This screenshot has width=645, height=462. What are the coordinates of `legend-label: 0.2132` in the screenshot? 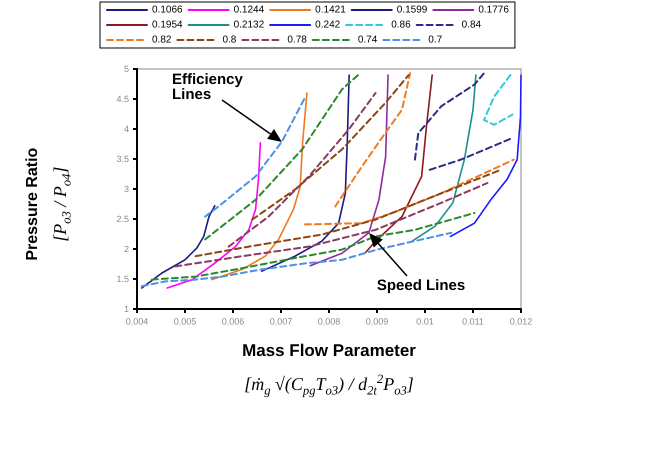 It's located at (249, 25).